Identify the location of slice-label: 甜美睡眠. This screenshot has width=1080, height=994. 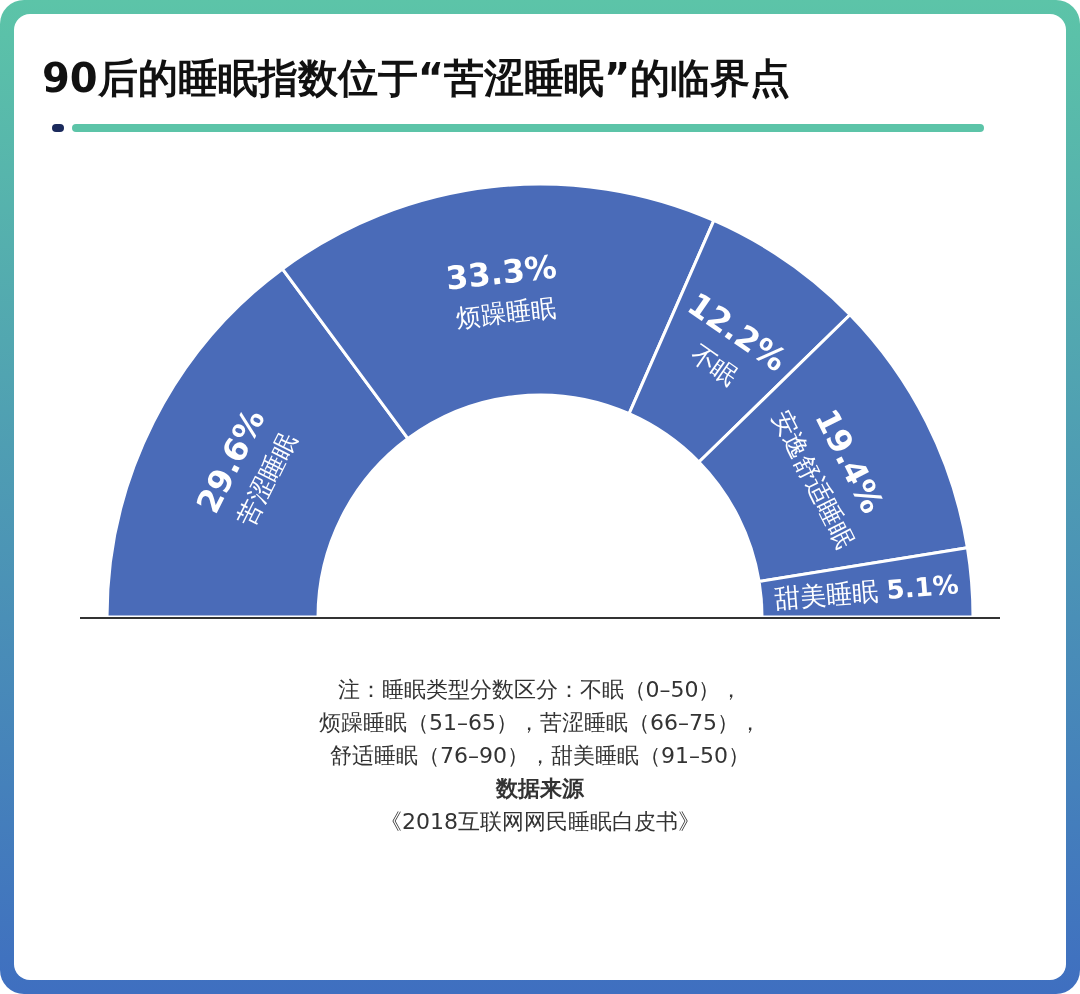
(826, 595).